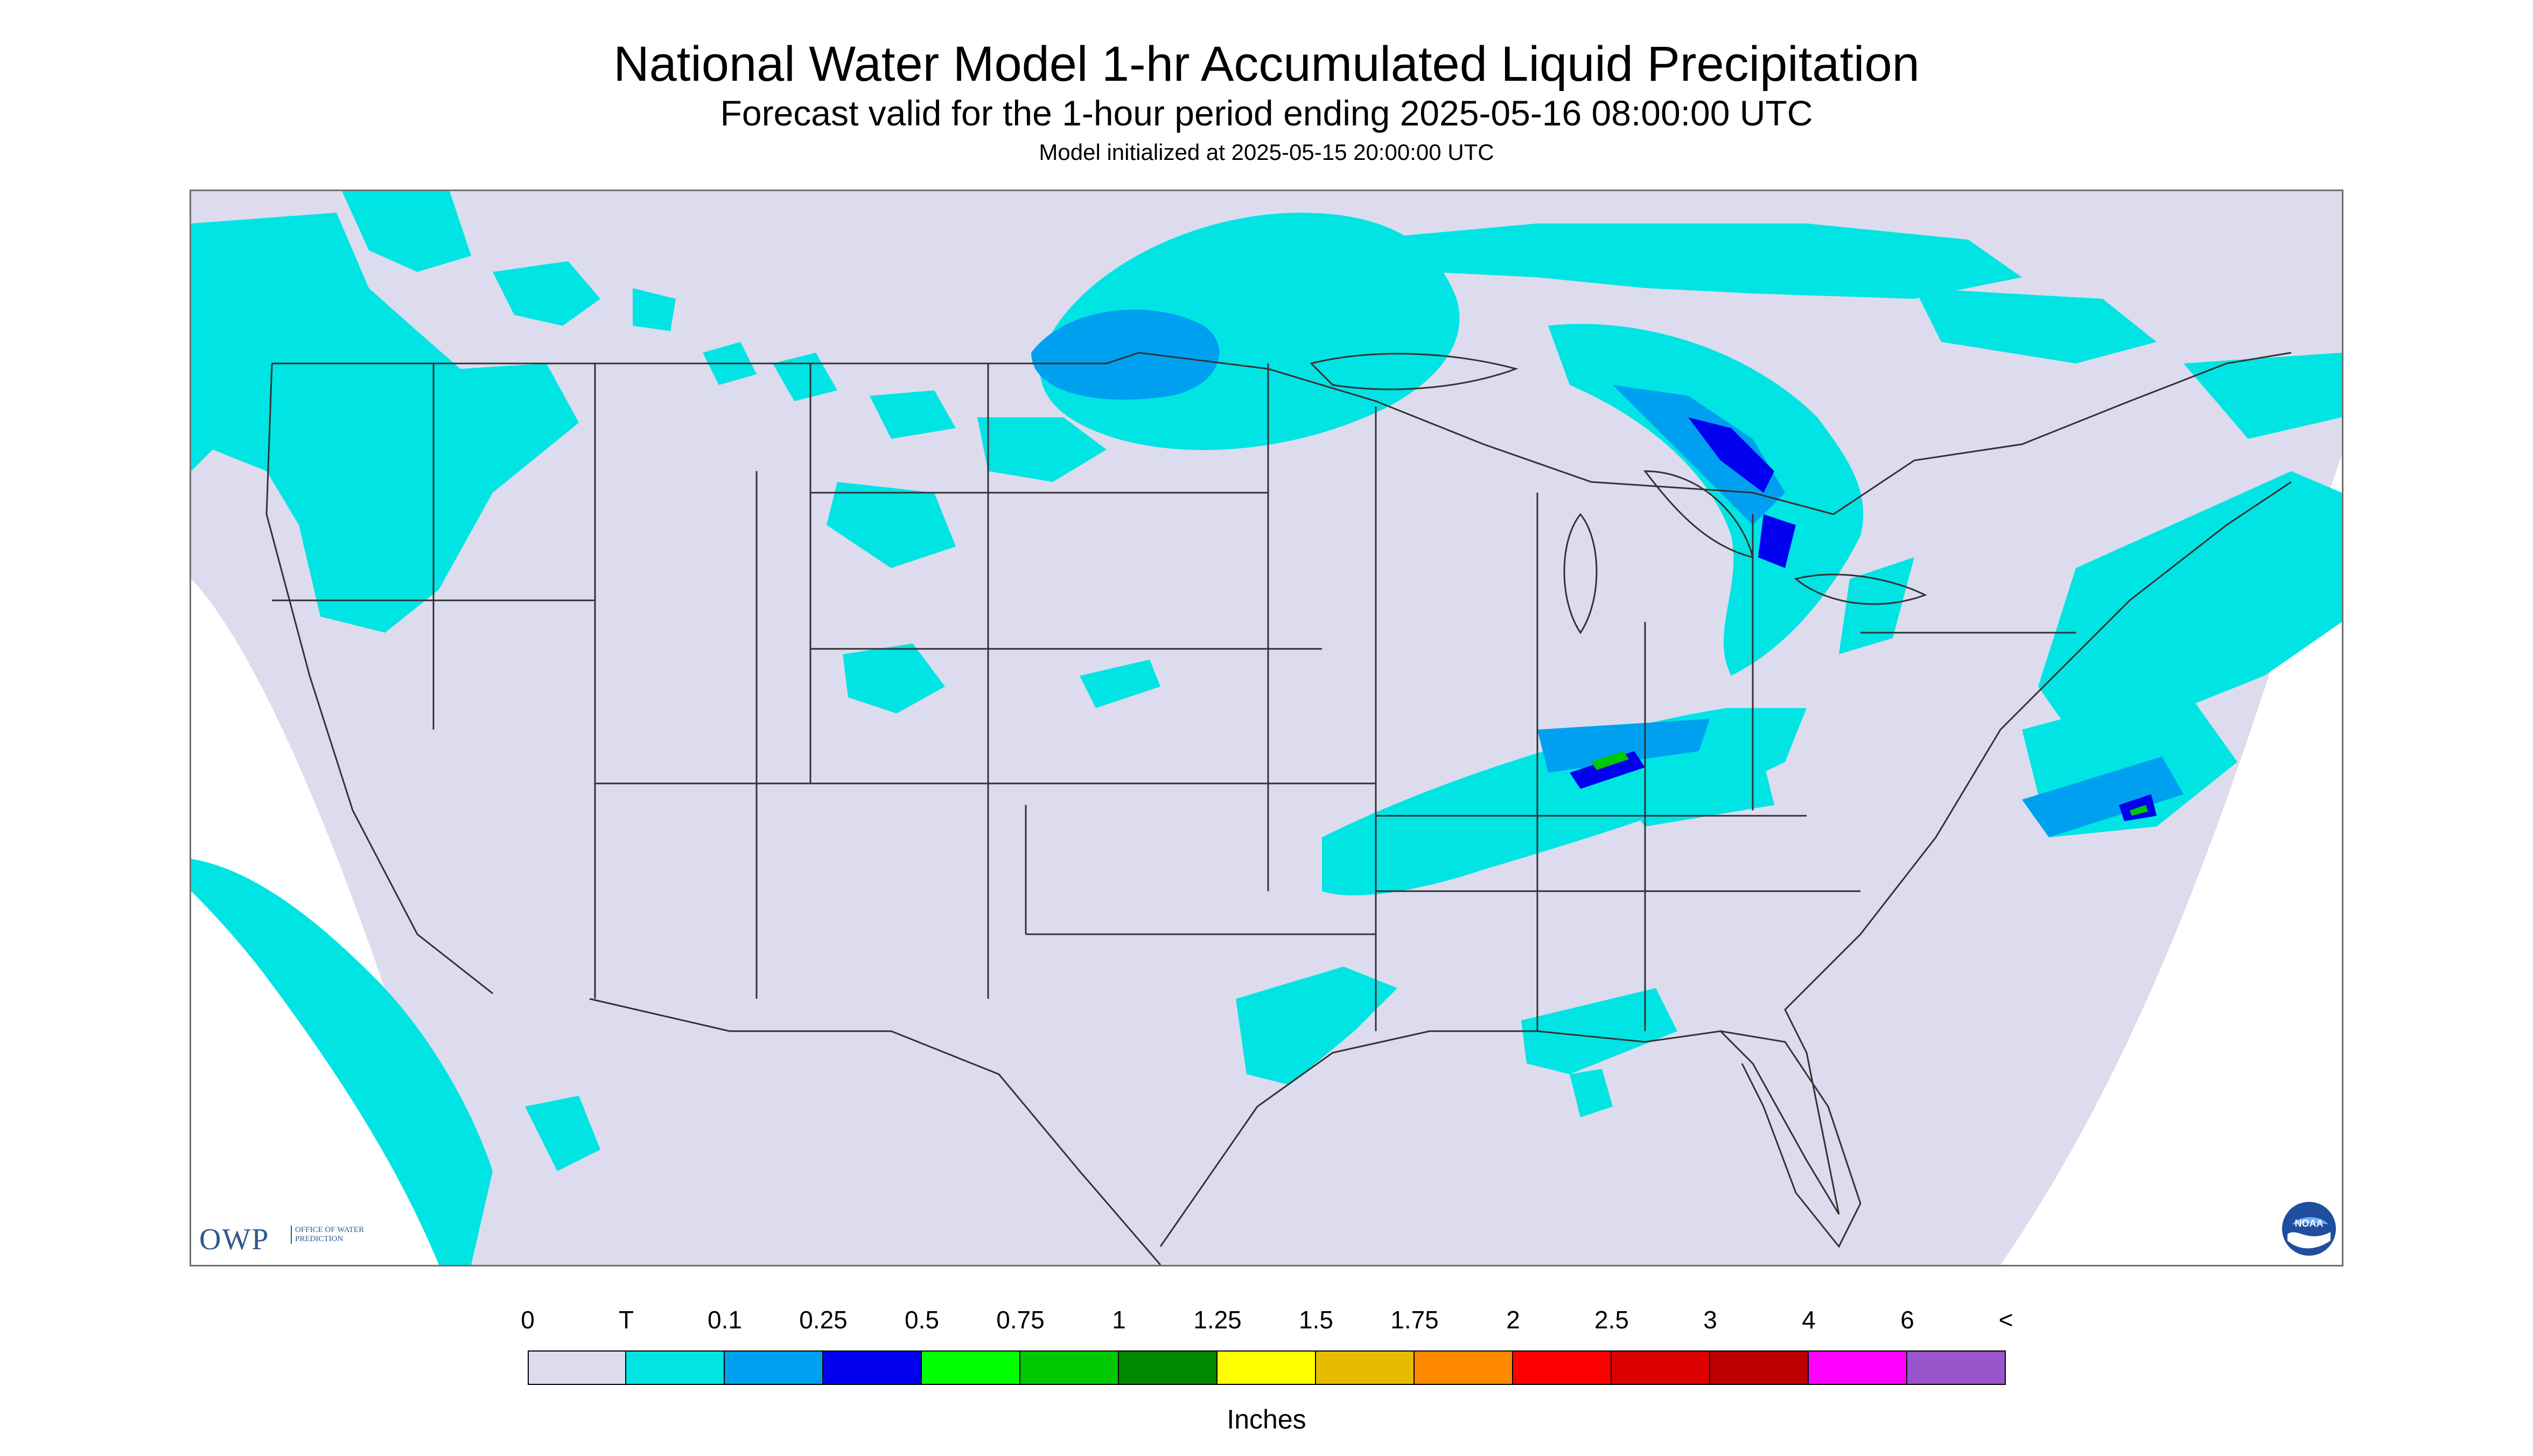 The image size is (2533, 1456). I want to click on legend-label: 1.75, so click(1414, 1320).